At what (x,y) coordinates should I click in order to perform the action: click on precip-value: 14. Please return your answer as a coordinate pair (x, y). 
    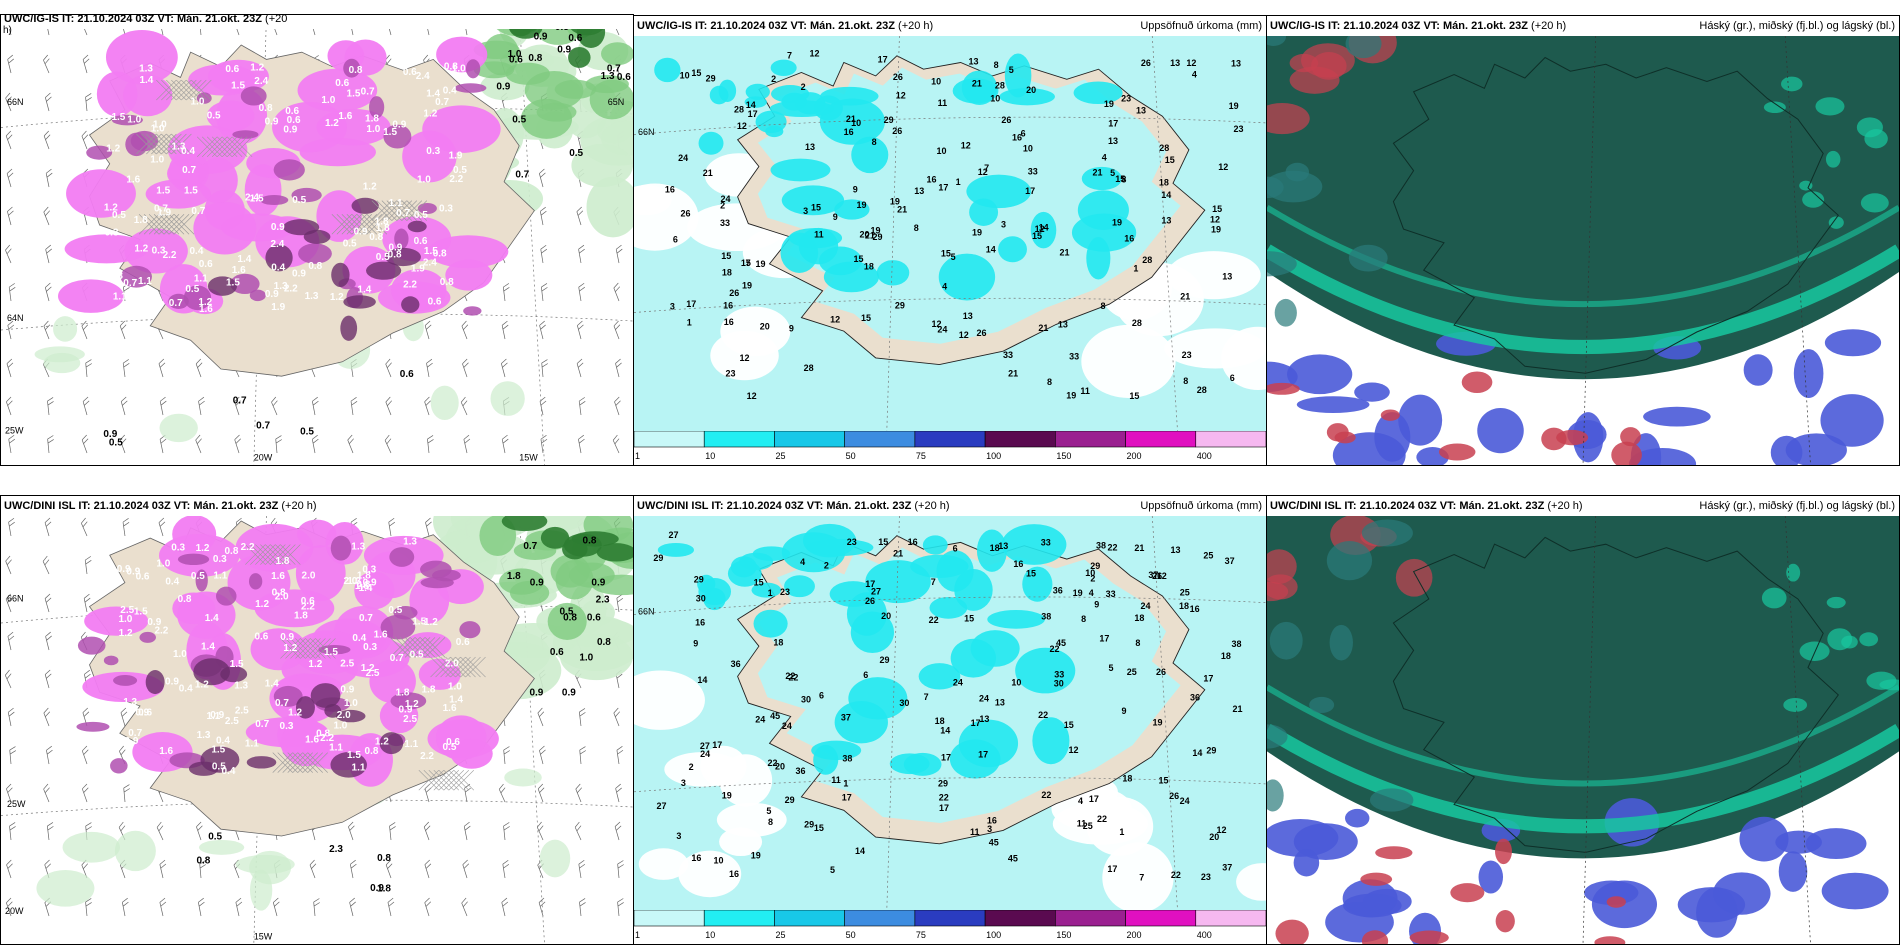
    Looking at the image, I should click on (702, 680).